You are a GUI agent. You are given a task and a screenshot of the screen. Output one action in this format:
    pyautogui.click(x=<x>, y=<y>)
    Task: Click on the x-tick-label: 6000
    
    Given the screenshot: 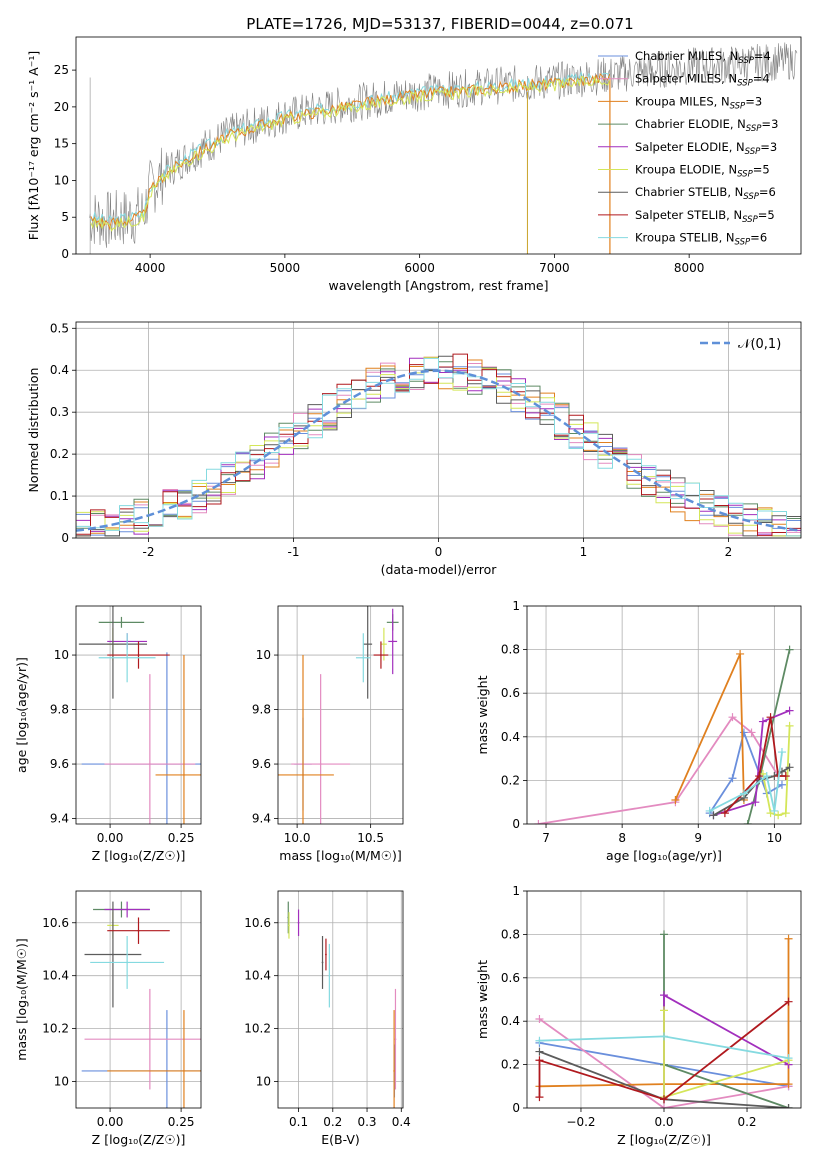 What is the action you would take?
    pyautogui.click(x=419, y=268)
    